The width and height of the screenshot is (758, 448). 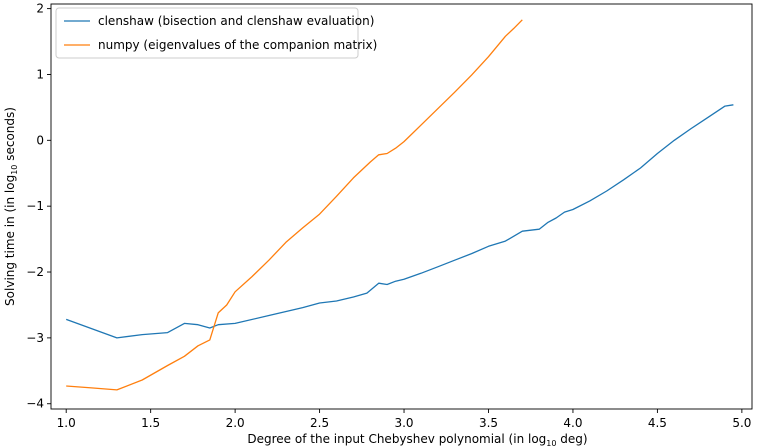 What do you see at coordinates (40, 9) in the screenshot?
I see `y-tick-label: 2` at bounding box center [40, 9].